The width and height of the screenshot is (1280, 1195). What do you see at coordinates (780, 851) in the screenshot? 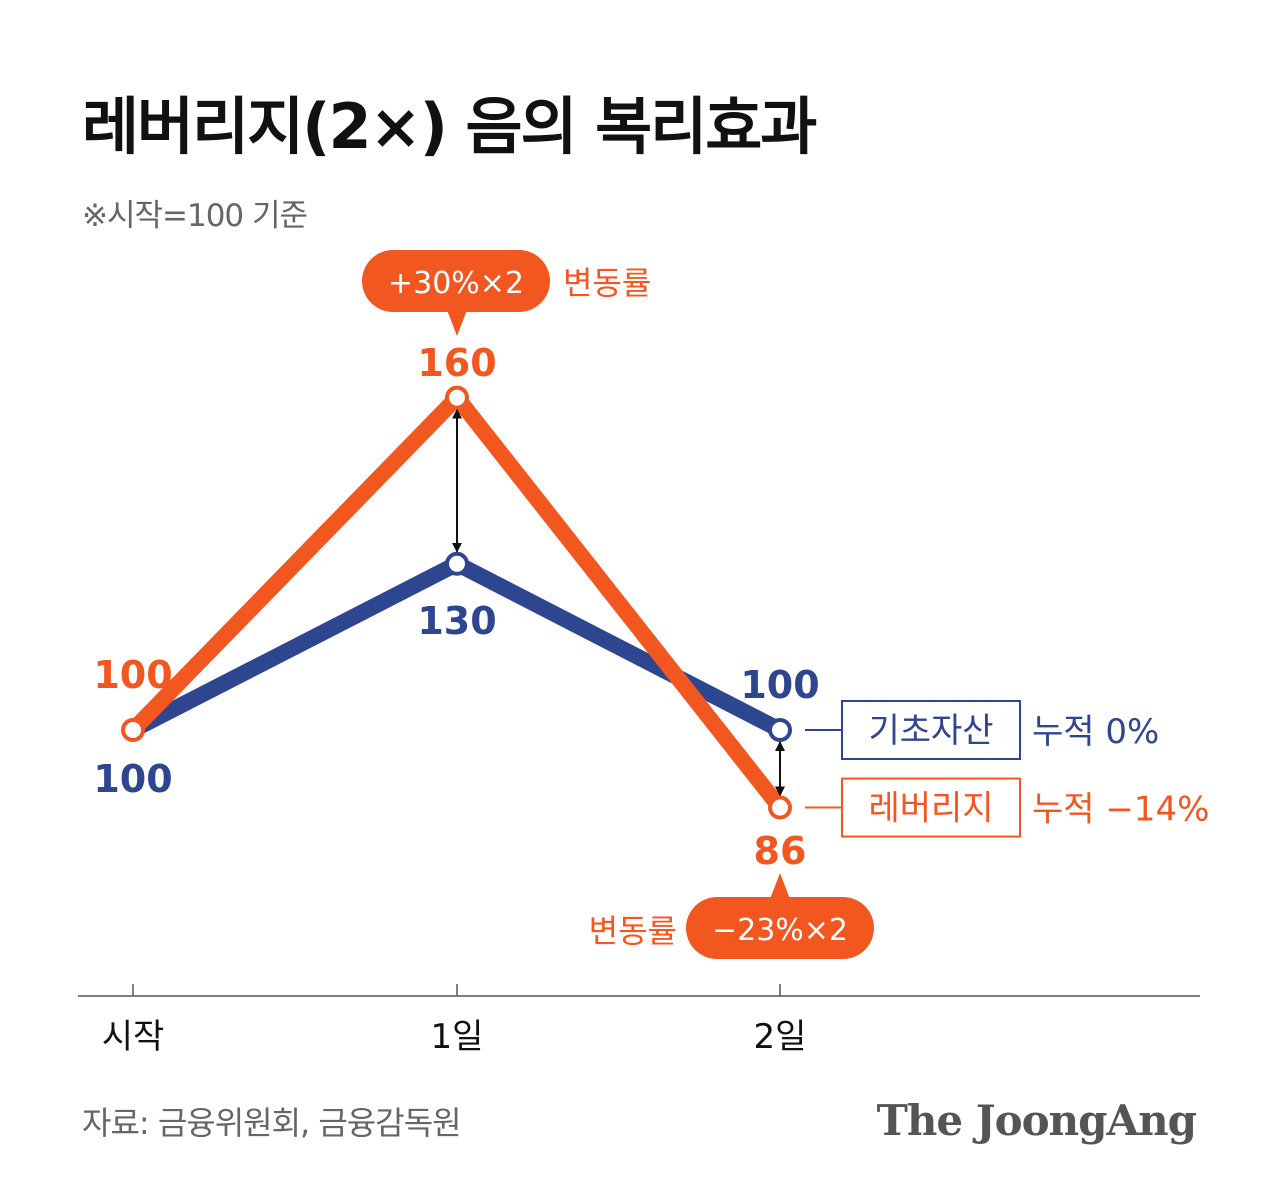
I see `data-label-leverage: 86` at bounding box center [780, 851].